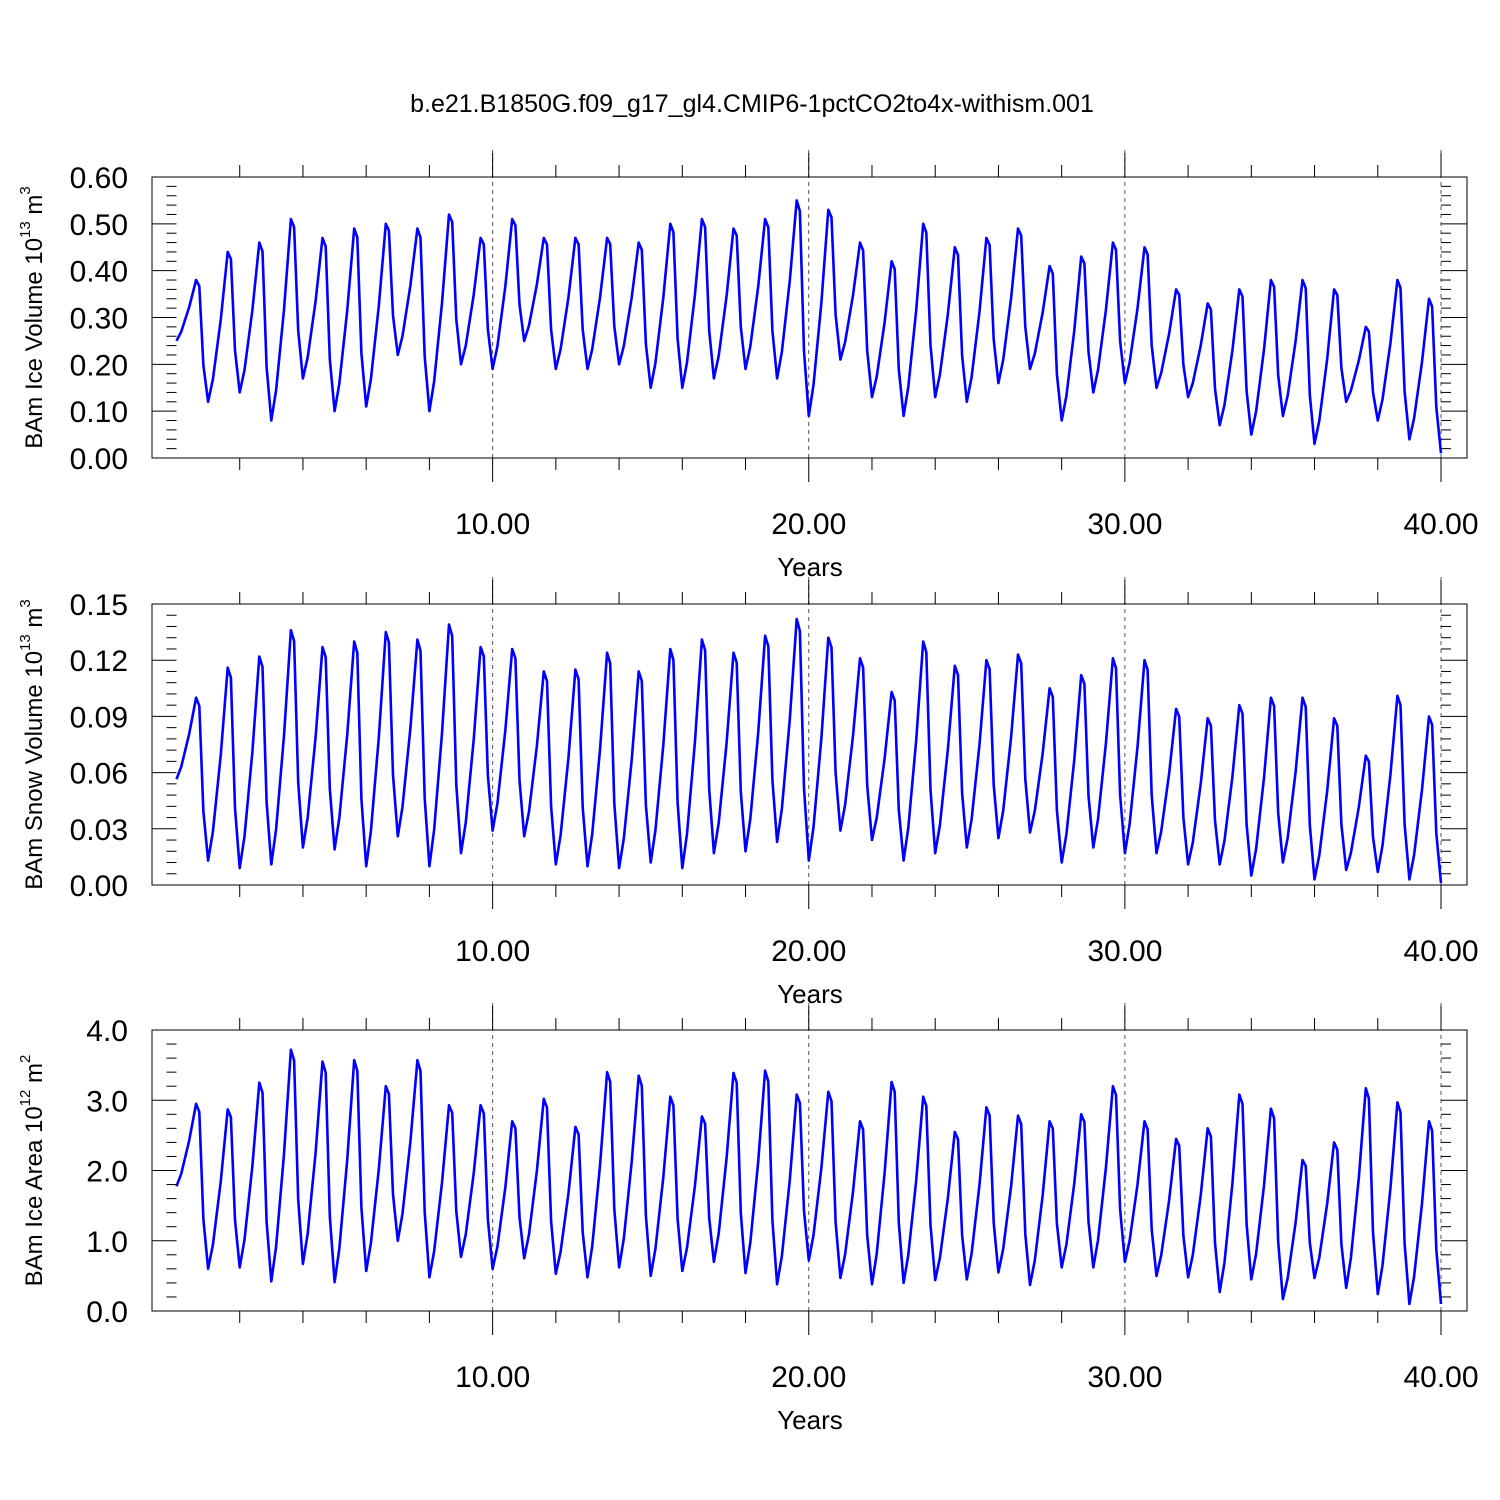 The image size is (1500, 1500). Describe the element at coordinates (107, 1172) in the screenshot. I see `y-tick-label: 2.0` at that location.